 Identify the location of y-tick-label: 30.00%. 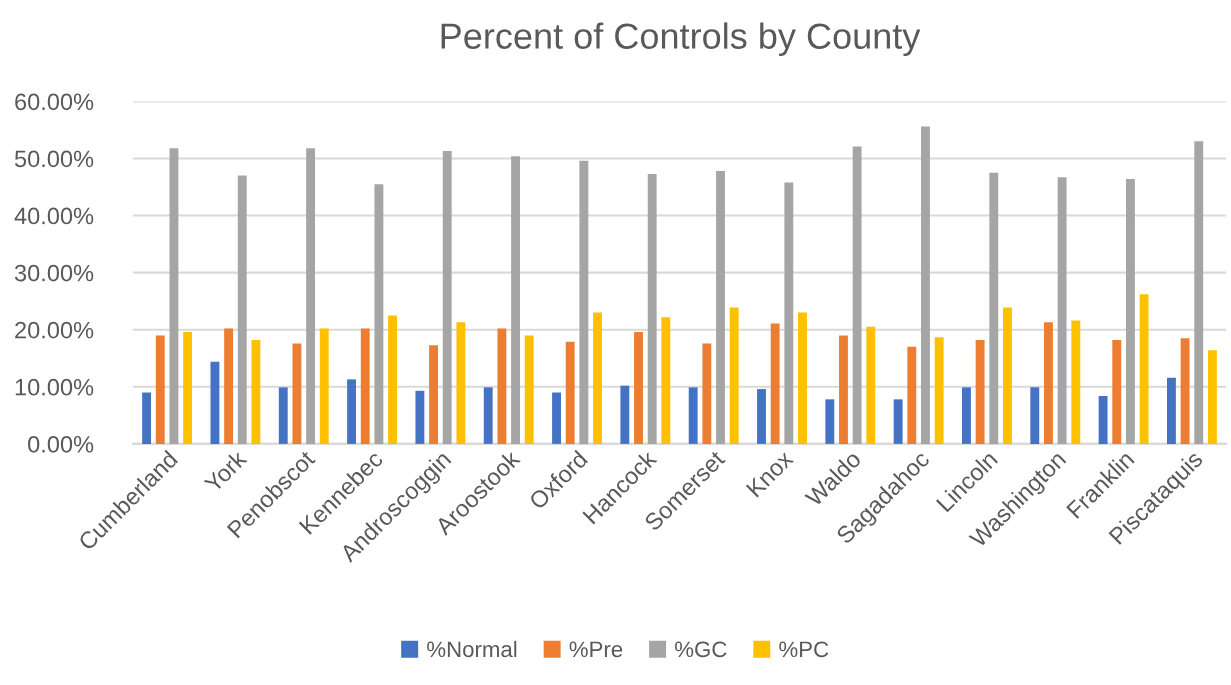
(54, 273).